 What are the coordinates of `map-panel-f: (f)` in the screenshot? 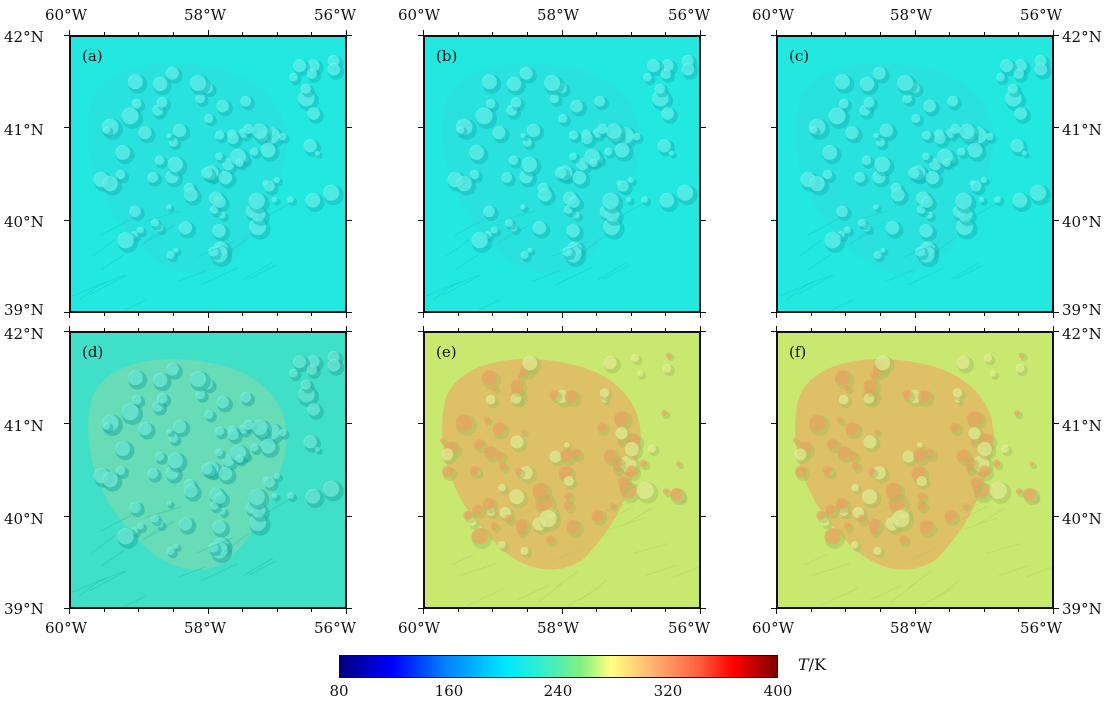 It's located at (915, 470).